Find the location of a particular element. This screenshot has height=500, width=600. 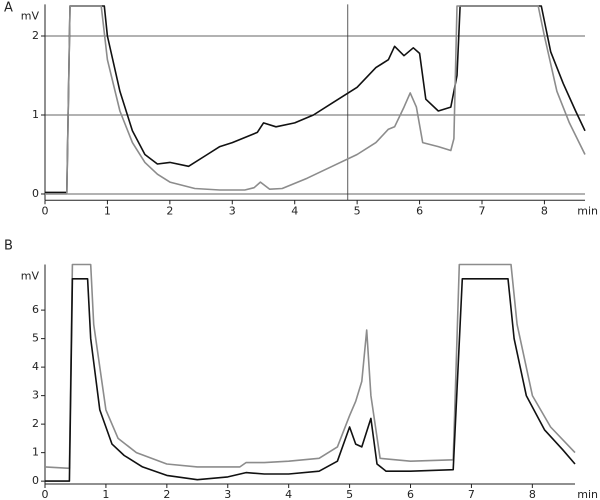

panel-label: A is located at coordinates (8, 8).